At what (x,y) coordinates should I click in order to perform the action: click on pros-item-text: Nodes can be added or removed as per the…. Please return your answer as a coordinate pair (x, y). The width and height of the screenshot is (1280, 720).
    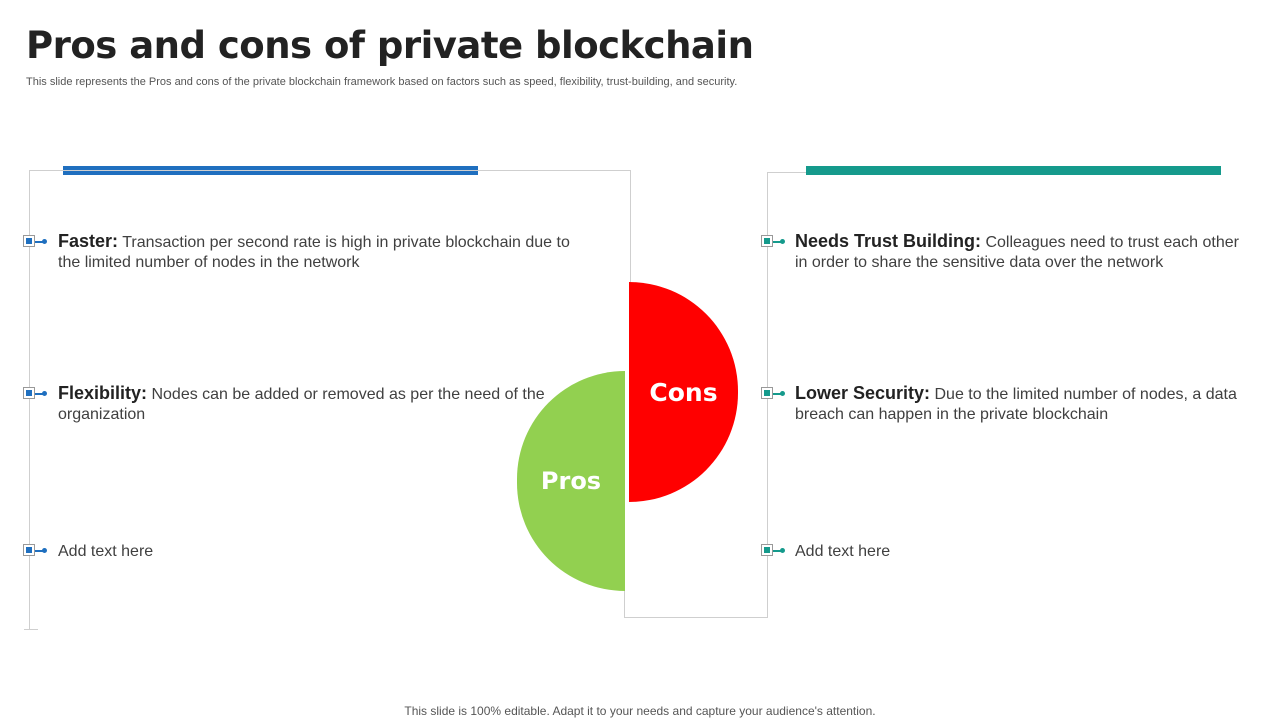
    Looking at the image, I should click on (301, 404).